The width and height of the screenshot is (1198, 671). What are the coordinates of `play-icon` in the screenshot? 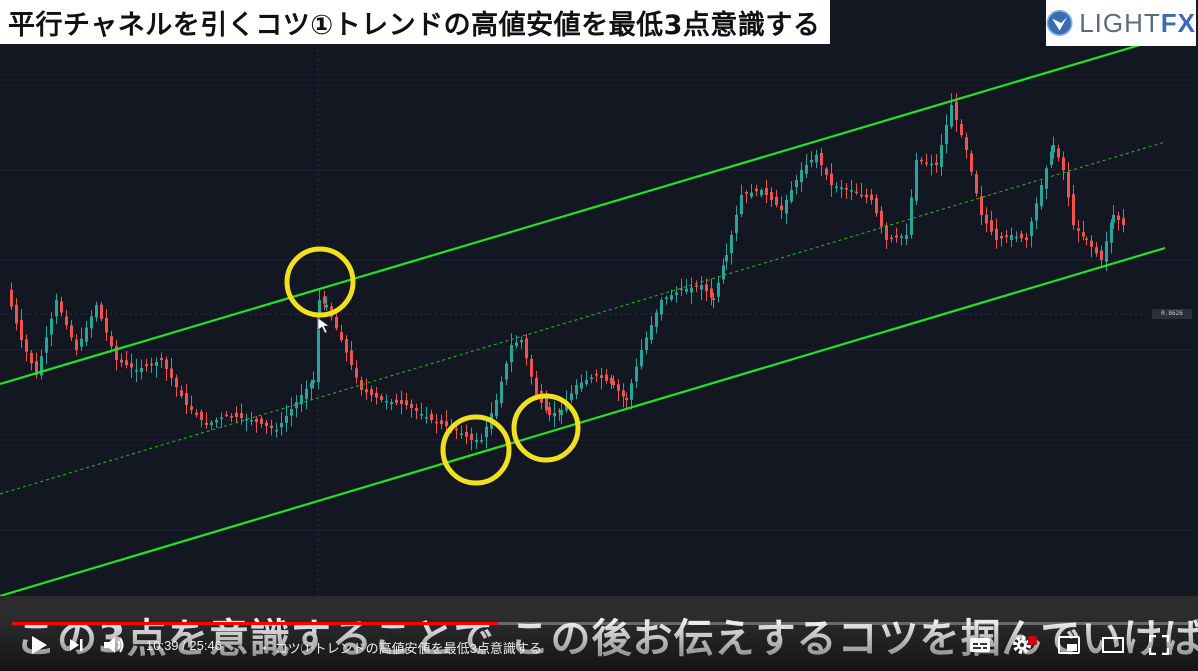 It's located at (39, 645).